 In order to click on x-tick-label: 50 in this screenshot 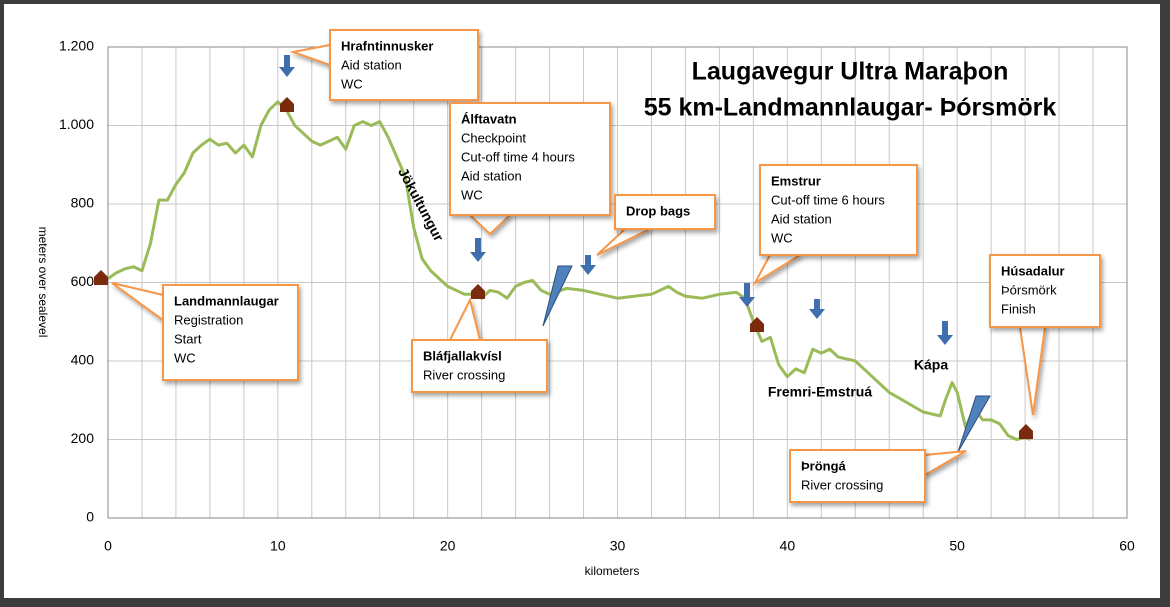, I will do `click(957, 546)`.